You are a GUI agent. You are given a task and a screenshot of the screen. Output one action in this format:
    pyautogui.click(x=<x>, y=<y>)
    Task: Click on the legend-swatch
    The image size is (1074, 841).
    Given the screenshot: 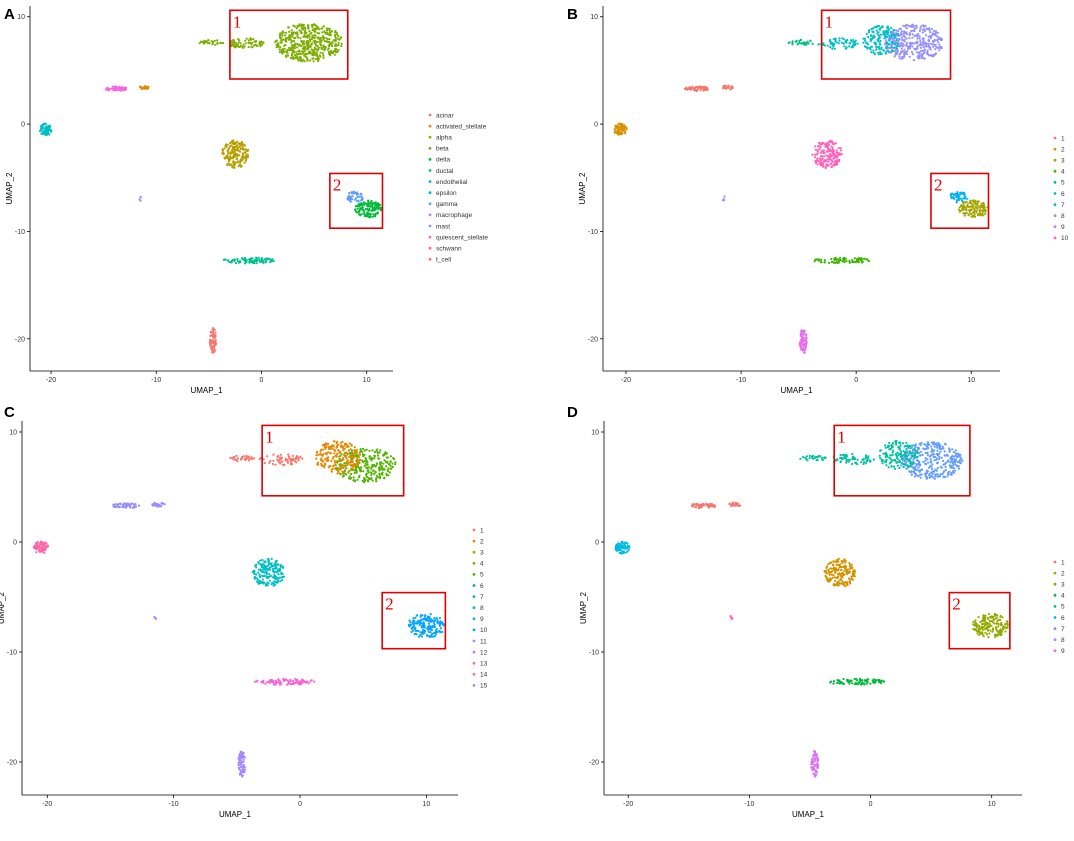 What is the action you would take?
    pyautogui.click(x=474, y=563)
    